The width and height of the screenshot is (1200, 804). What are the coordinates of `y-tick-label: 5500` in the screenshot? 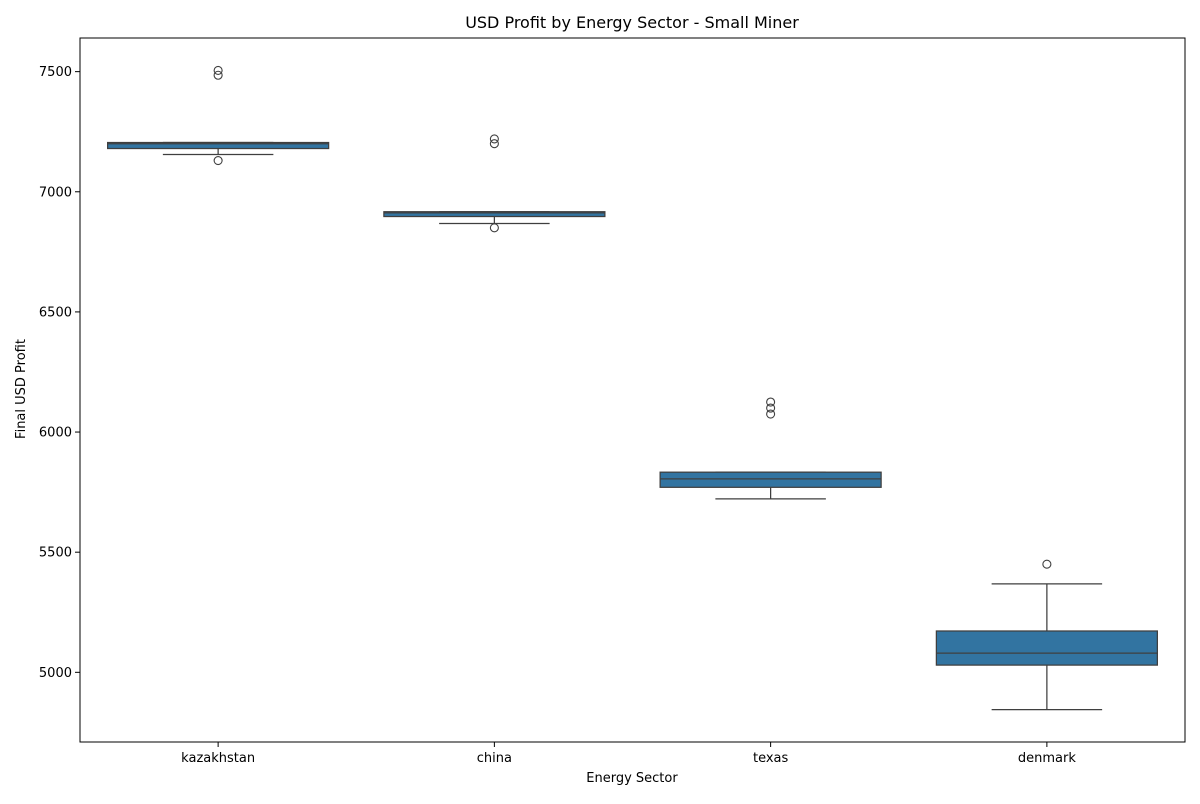 It's located at (55, 553).